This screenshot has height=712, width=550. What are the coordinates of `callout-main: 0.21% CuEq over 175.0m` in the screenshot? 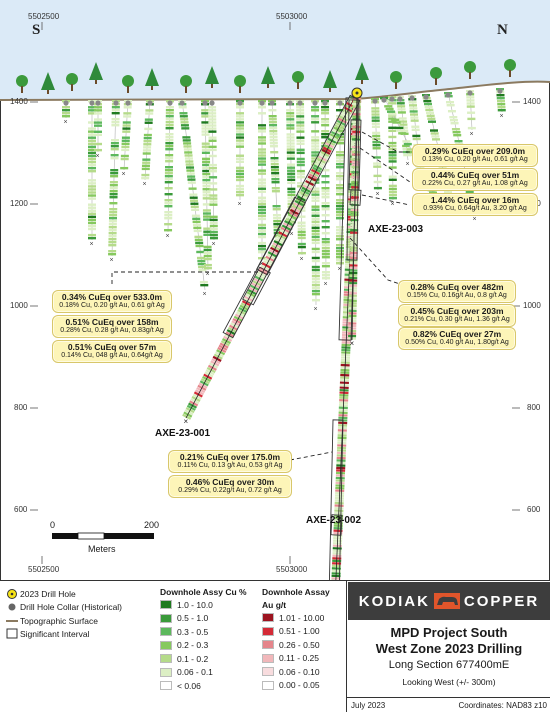 It's located at (230, 457).